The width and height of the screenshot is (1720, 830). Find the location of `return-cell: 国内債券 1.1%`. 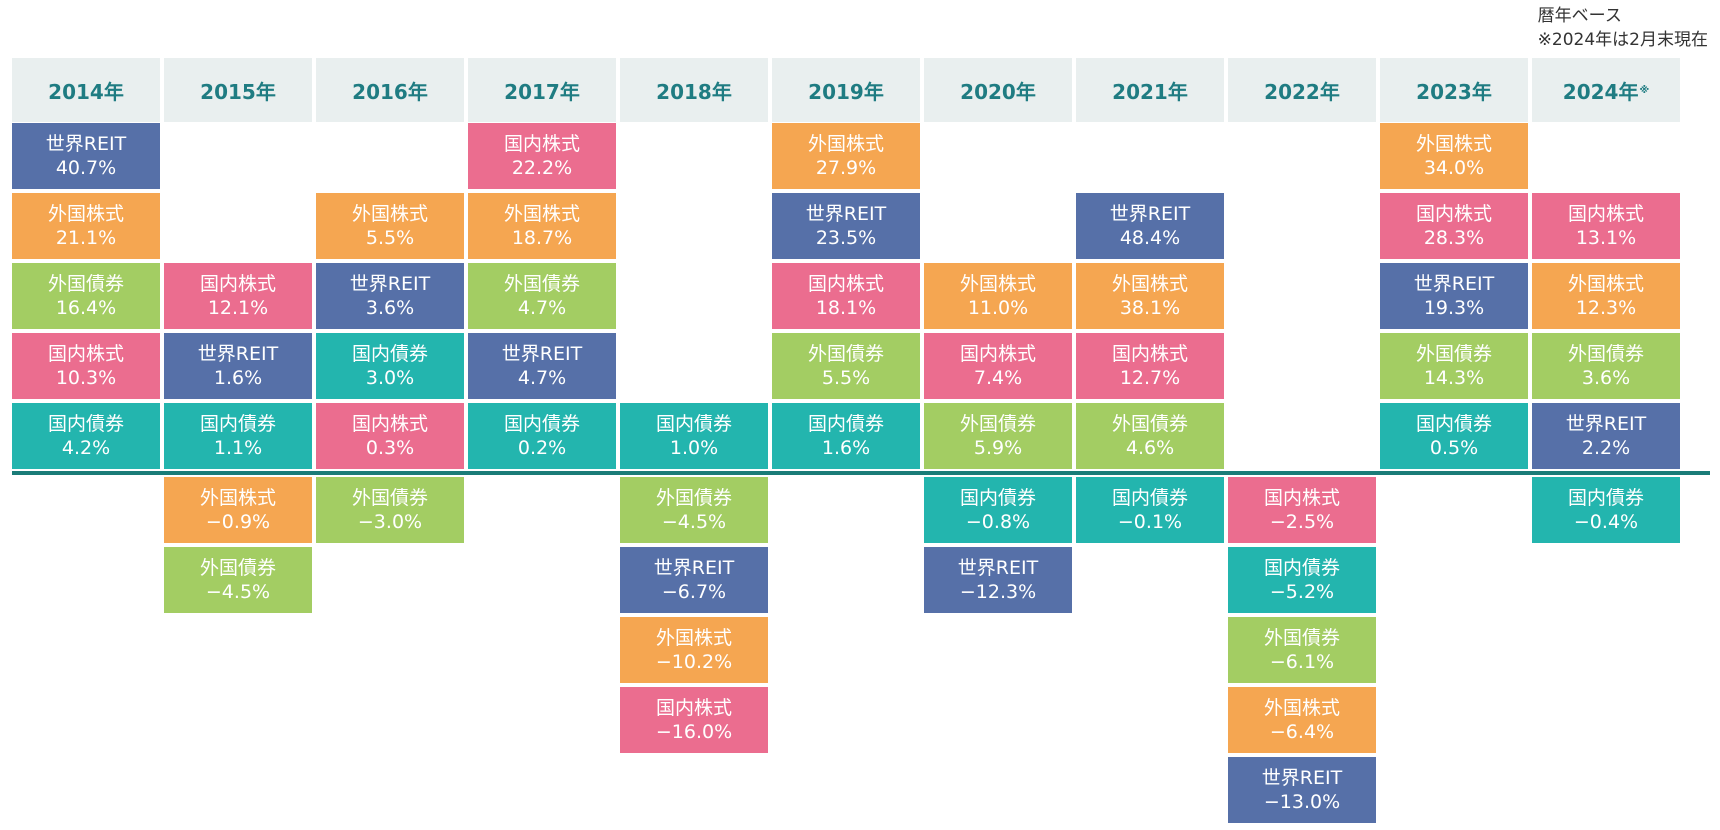

return-cell: 国内債券 1.1% is located at coordinates (238, 436).